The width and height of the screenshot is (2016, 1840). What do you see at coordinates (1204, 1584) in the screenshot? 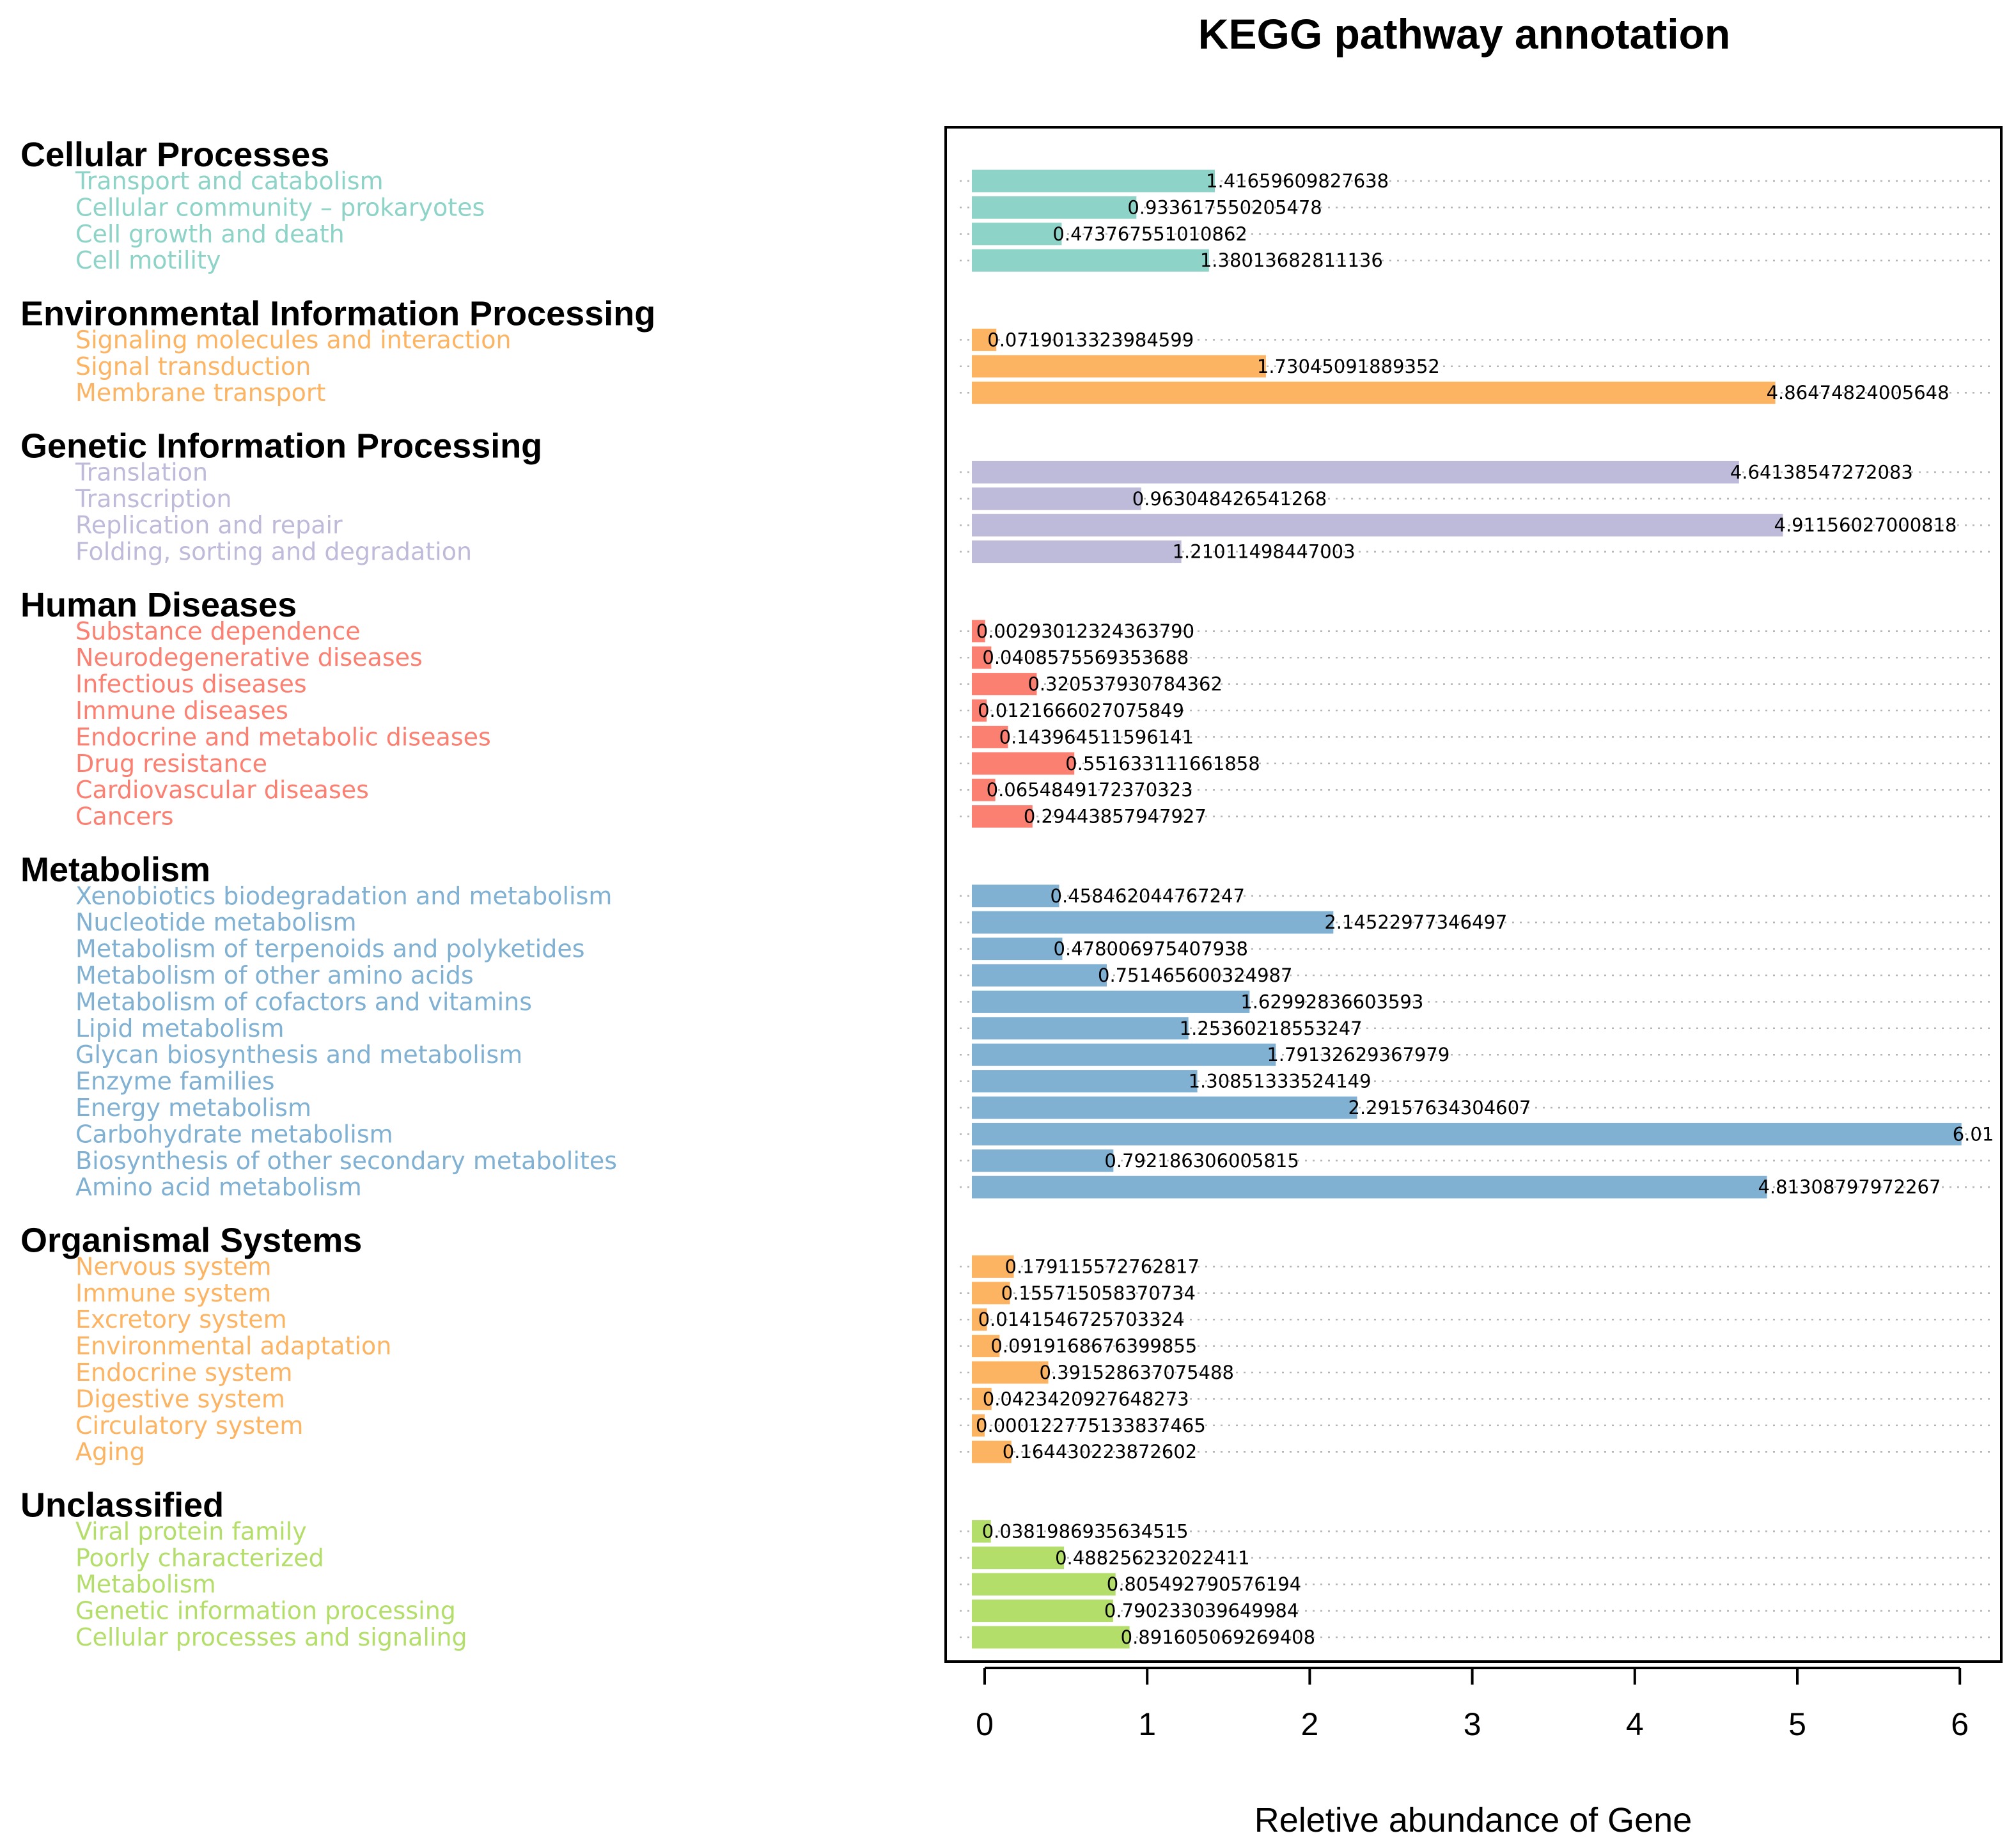
I see `data-label: 0.805492790576194` at bounding box center [1204, 1584].